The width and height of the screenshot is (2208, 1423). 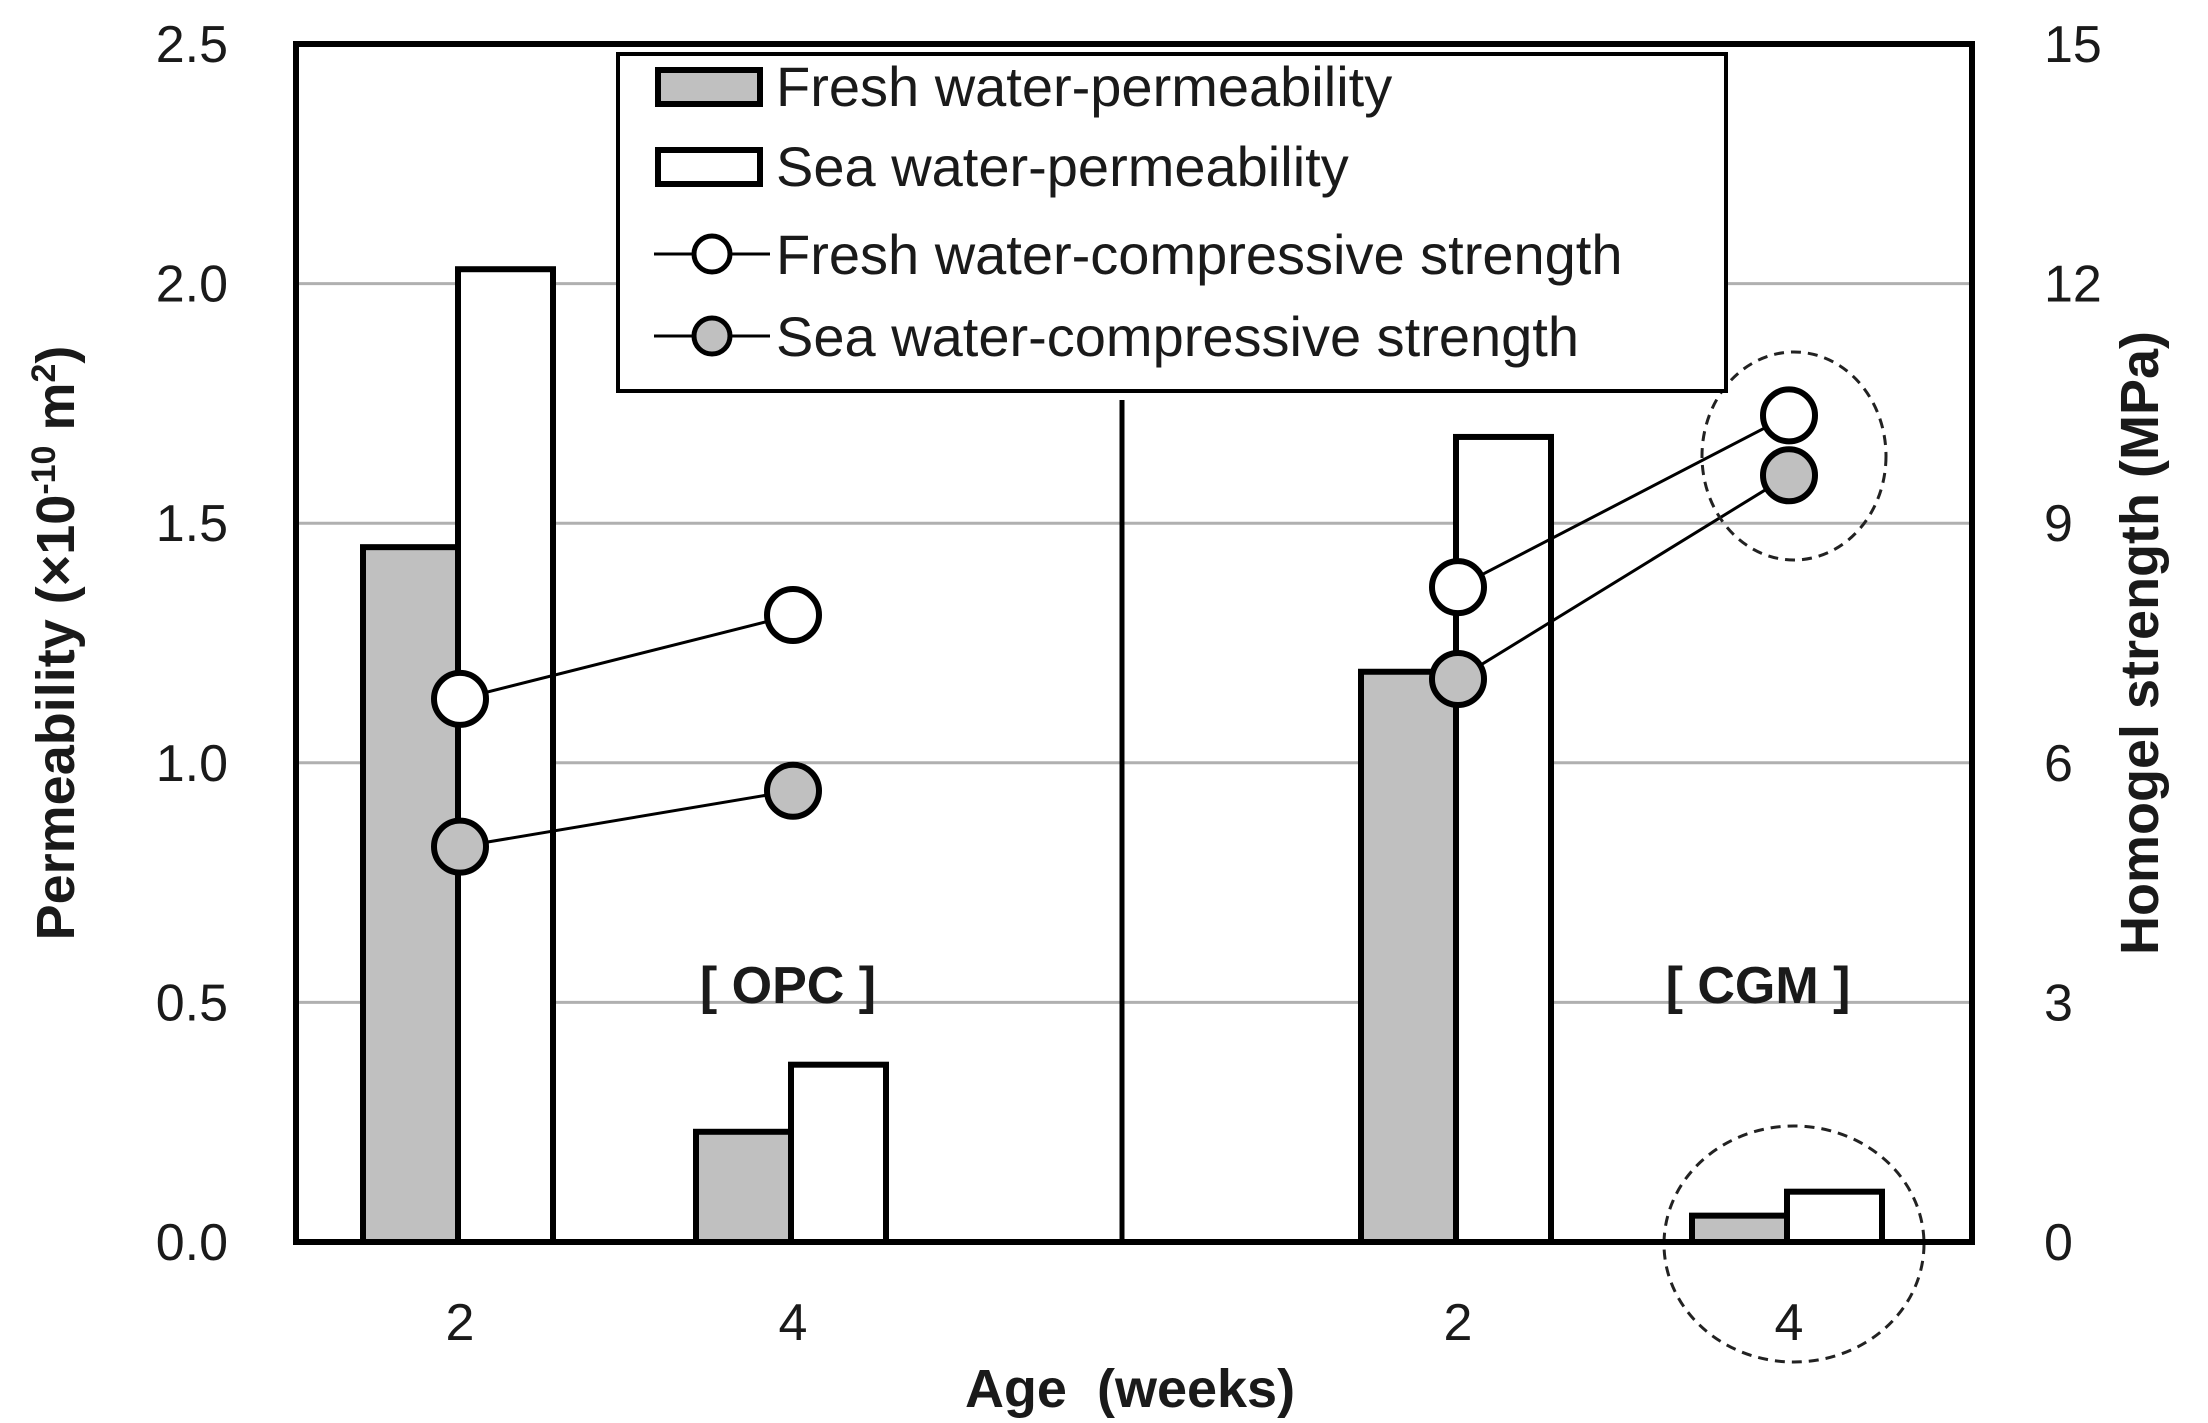 I want to click on y-right-tick-label: 9, so click(x=2058, y=524).